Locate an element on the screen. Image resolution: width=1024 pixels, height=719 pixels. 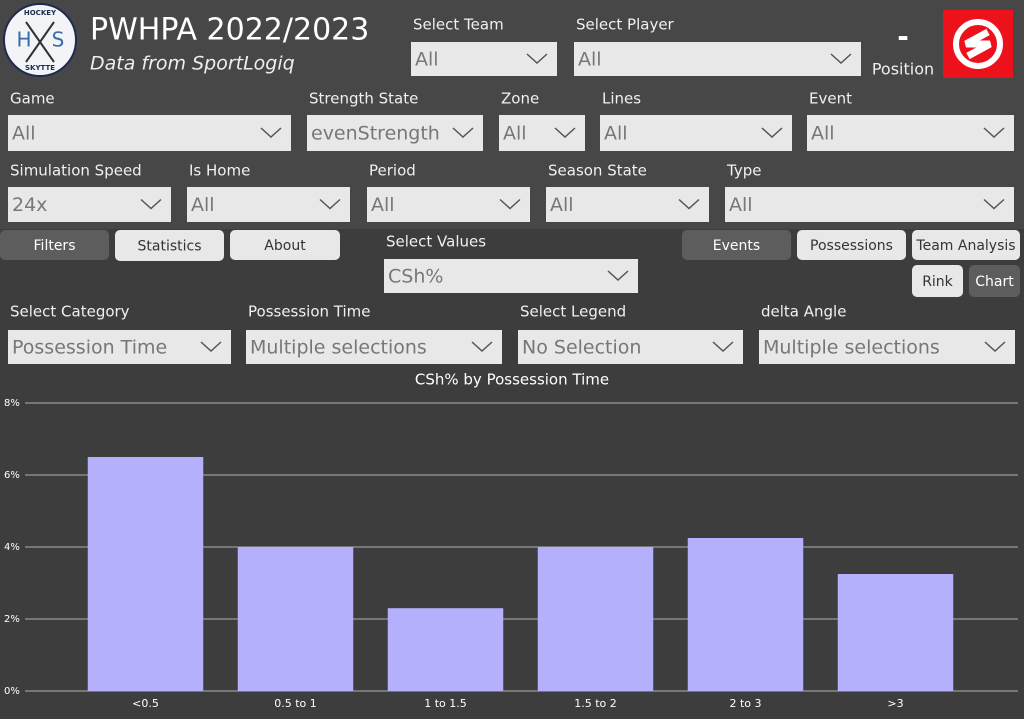
tab-label: Possessions is located at coordinates (851, 246).